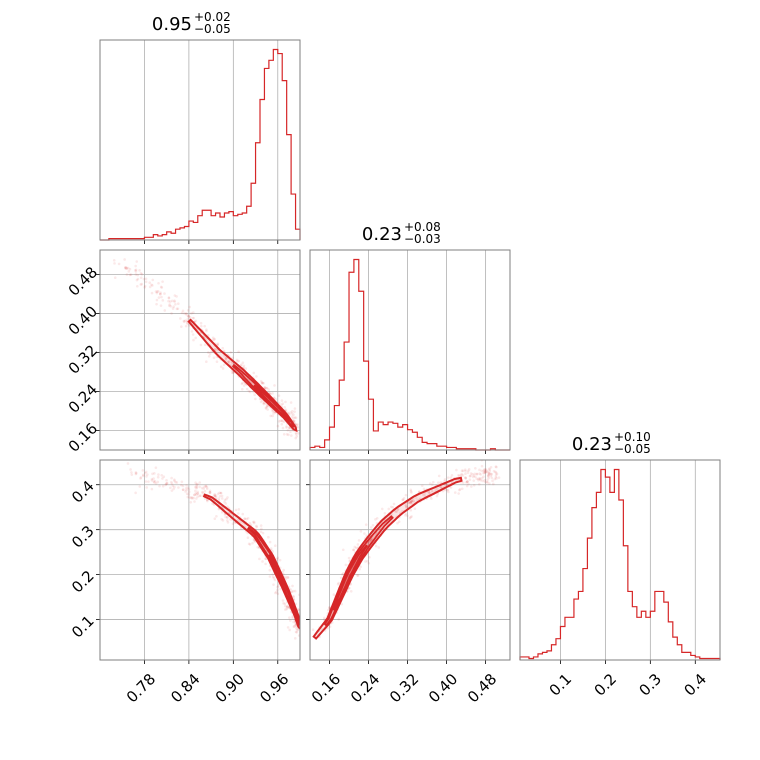  I want to click on panel-frame, so click(620, 560).